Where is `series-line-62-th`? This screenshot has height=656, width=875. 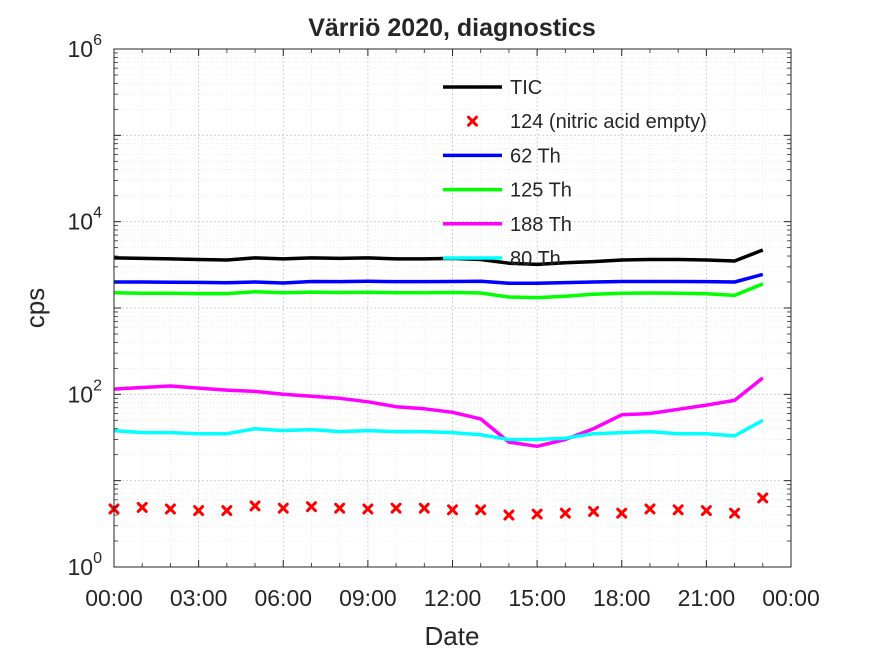 series-line-62-th is located at coordinates (439, 278).